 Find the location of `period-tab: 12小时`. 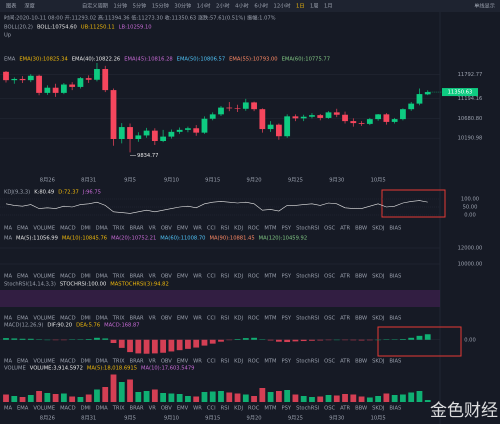

period-tab: 12小时 is located at coordinates (282, 6).